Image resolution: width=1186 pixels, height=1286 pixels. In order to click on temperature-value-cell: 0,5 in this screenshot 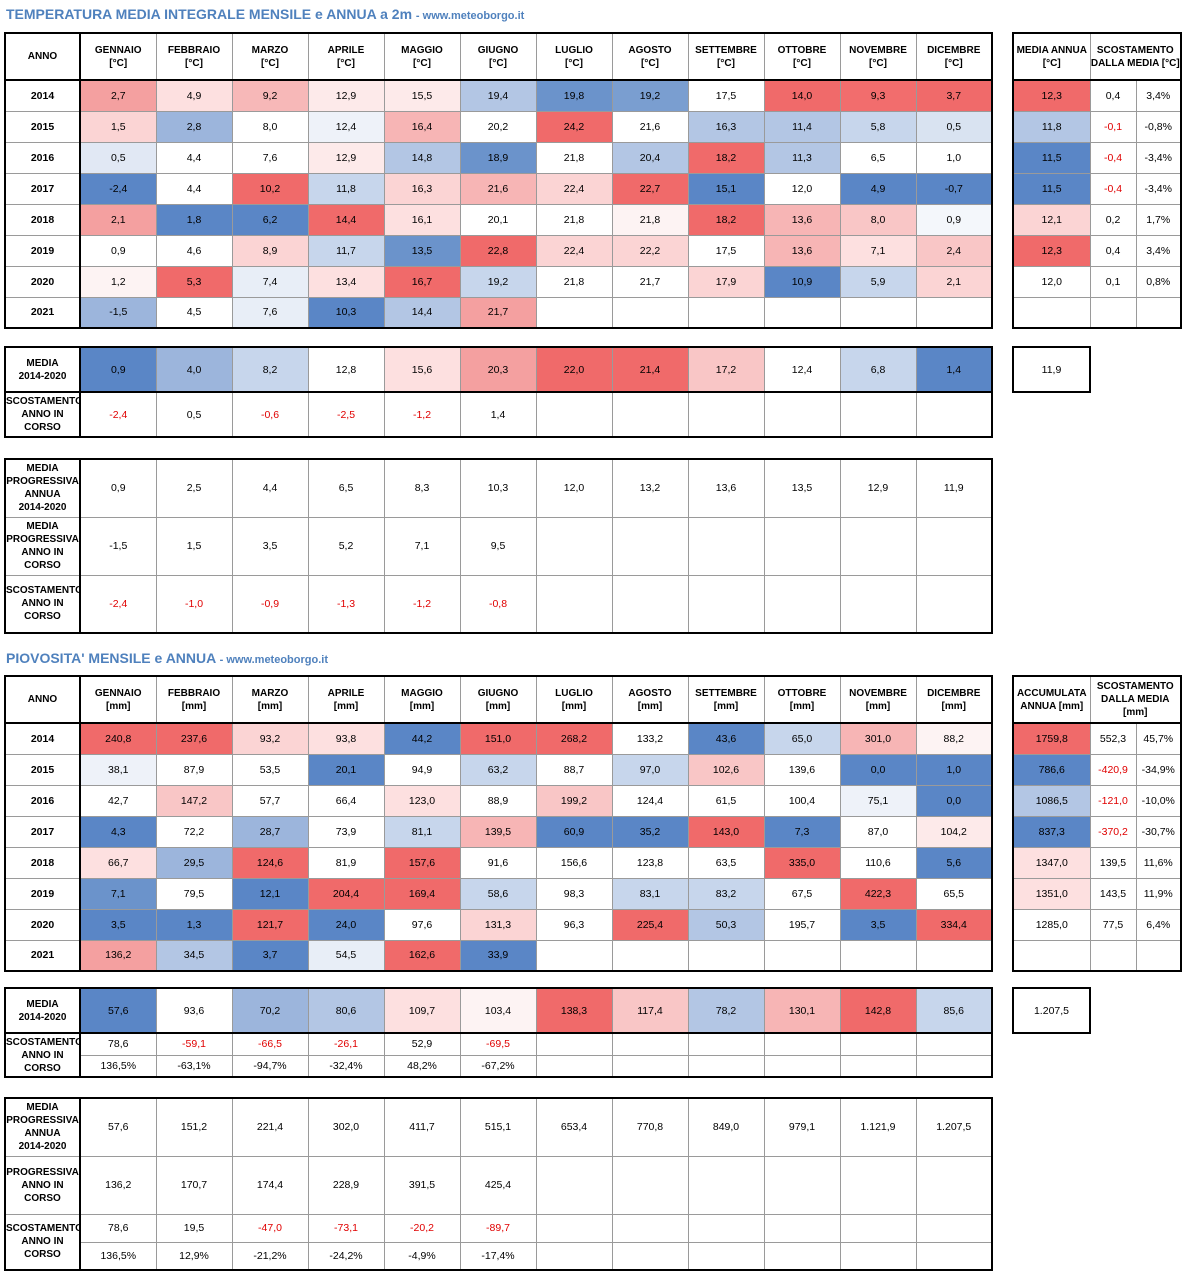, I will do `click(118, 157)`.